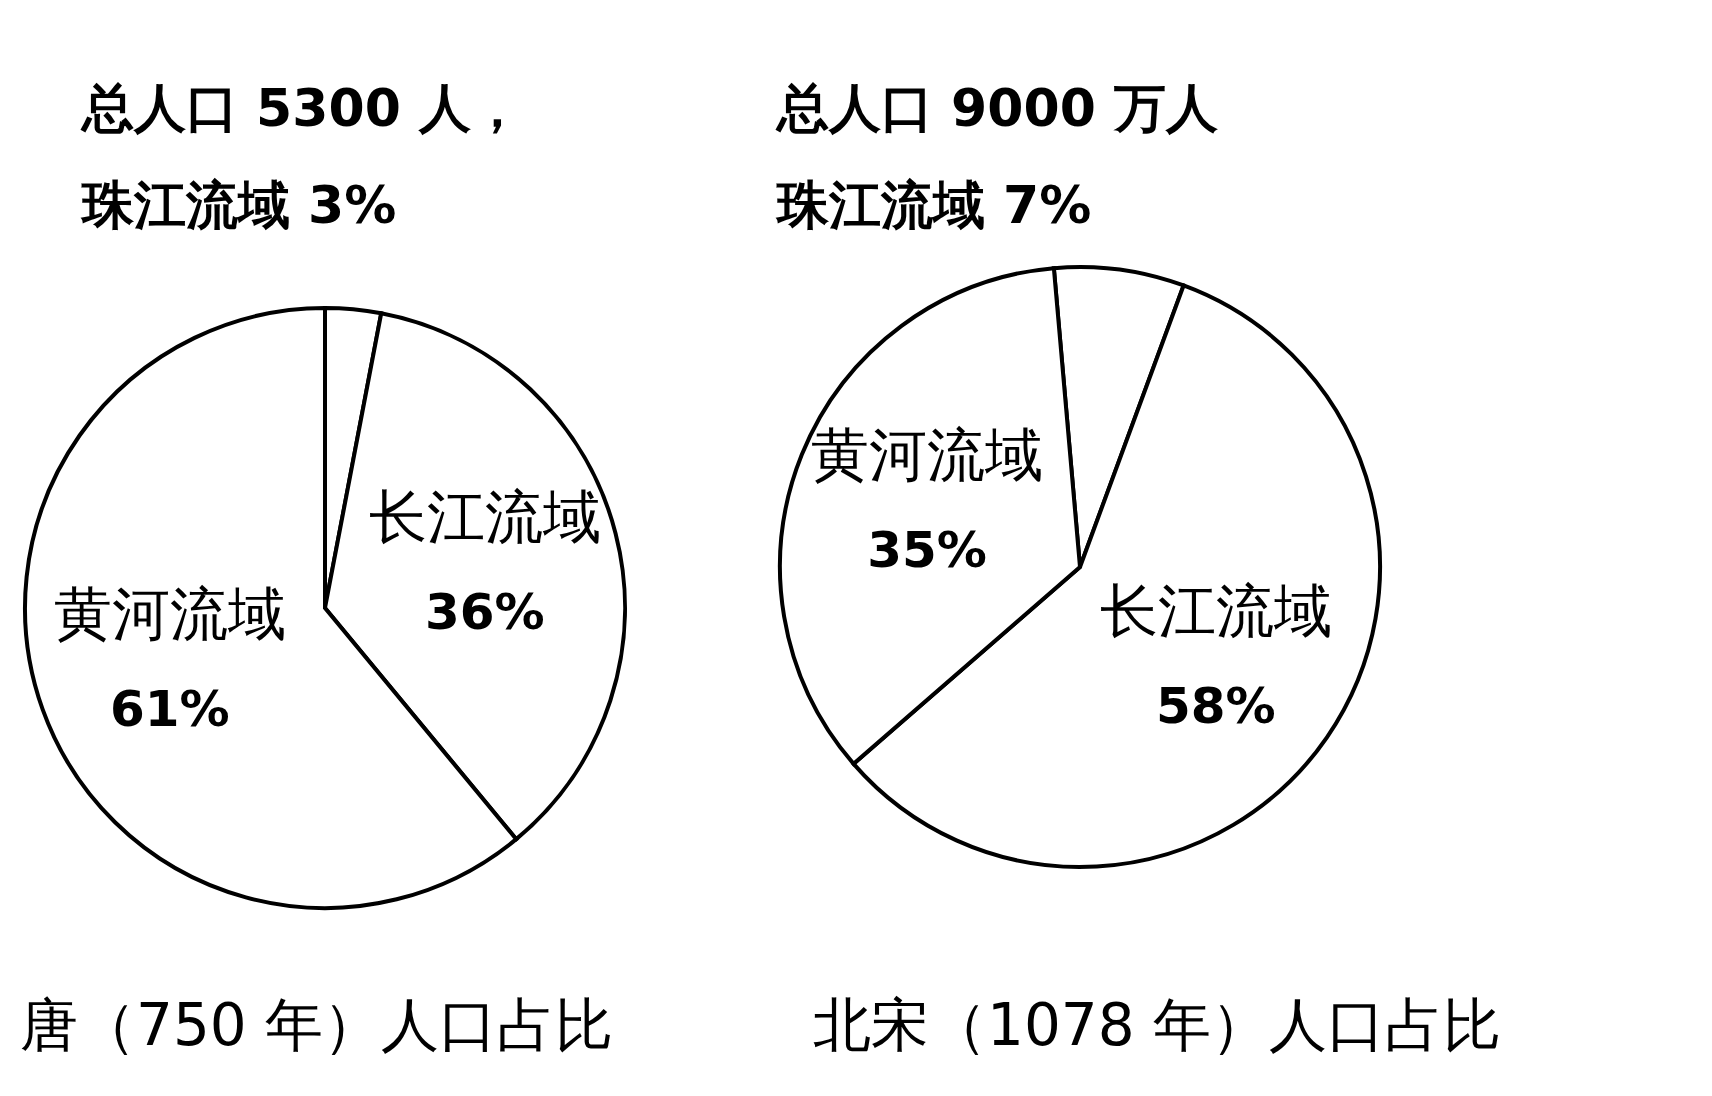 Image resolution: width=1712 pixels, height=1096 pixels. I want to click on slice-label: 珠江流域 3%, so click(240, 205).